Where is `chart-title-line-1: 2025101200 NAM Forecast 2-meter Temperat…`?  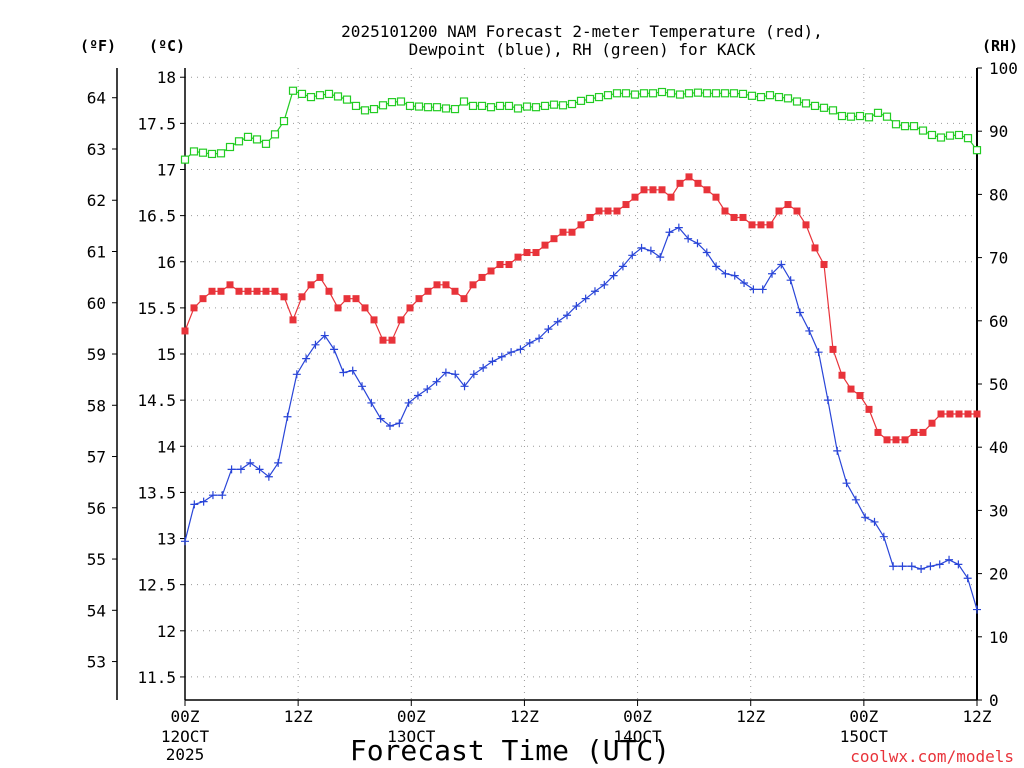 chart-title-line-1: 2025101200 NAM Forecast 2-meter Temperat… is located at coordinates (582, 31).